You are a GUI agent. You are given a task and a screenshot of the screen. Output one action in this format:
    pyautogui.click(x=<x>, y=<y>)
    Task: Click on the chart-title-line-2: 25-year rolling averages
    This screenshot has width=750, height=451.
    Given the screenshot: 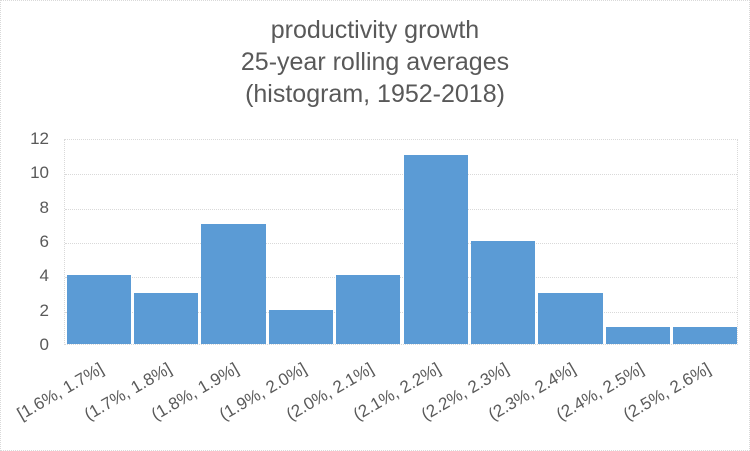 What is the action you would take?
    pyautogui.click(x=375, y=62)
    